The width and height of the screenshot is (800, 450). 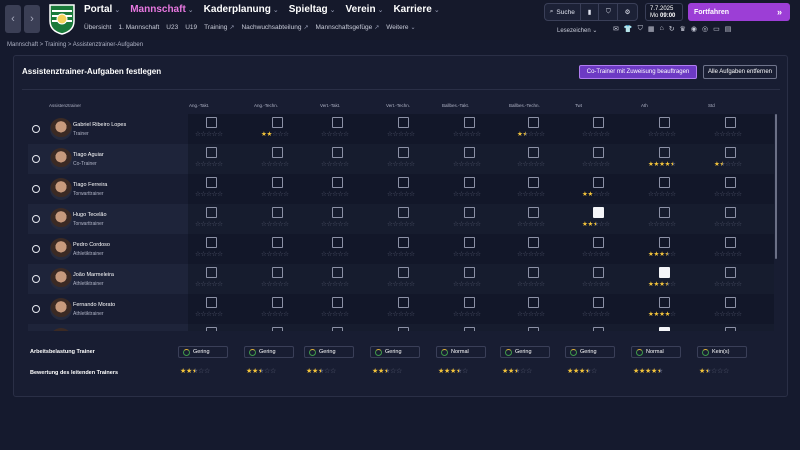 I want to click on submenu-item-2: U23, so click(x=172, y=27).